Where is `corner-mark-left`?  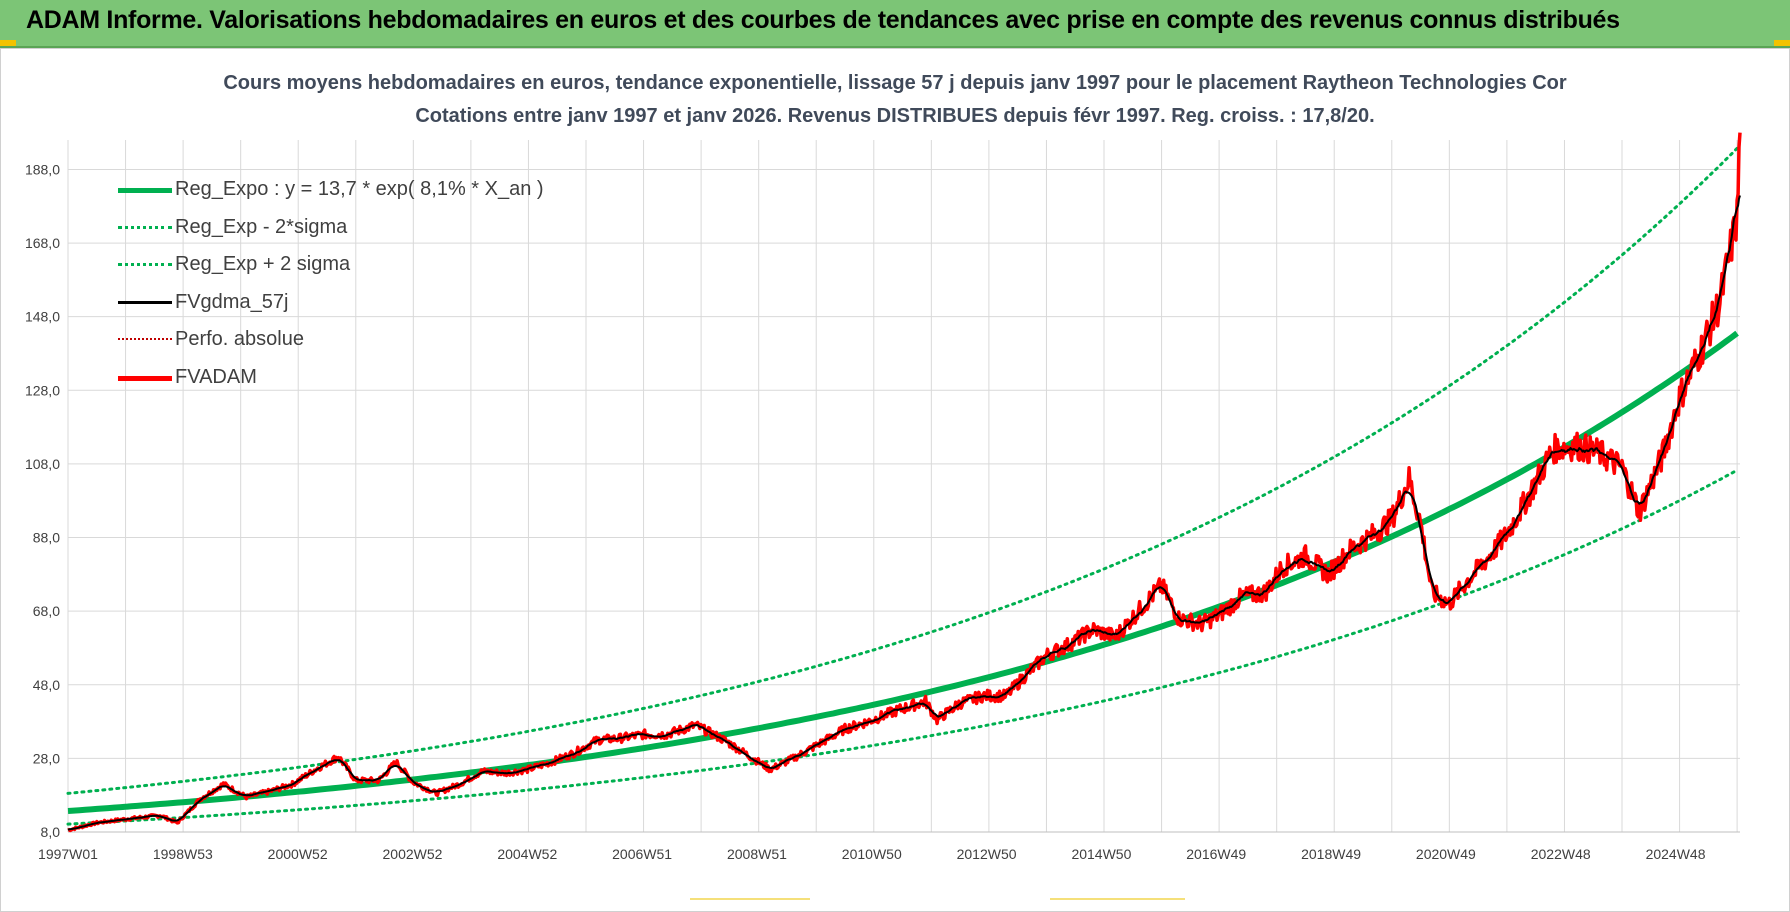
corner-mark-left is located at coordinates (8, 43).